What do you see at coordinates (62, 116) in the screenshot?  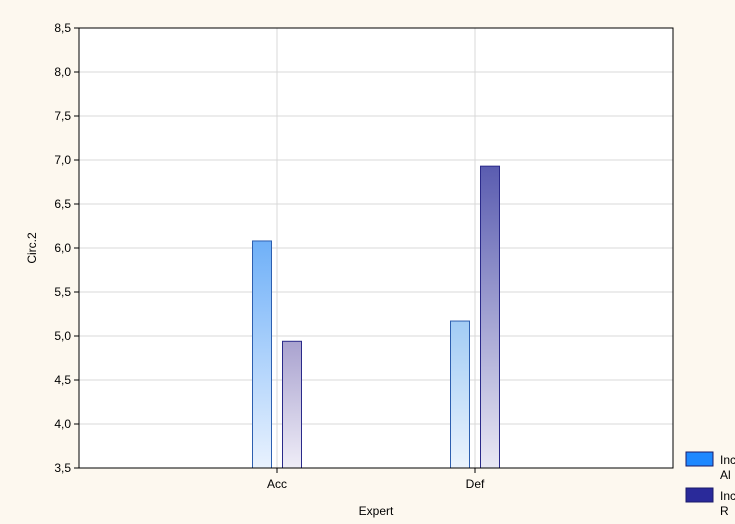 I see `y-tick-label: 7,5` at bounding box center [62, 116].